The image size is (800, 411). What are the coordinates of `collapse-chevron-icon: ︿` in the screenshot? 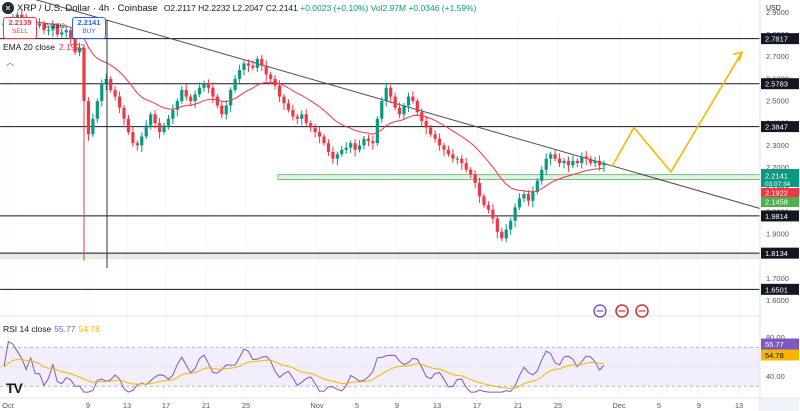 It's located at (10, 62).